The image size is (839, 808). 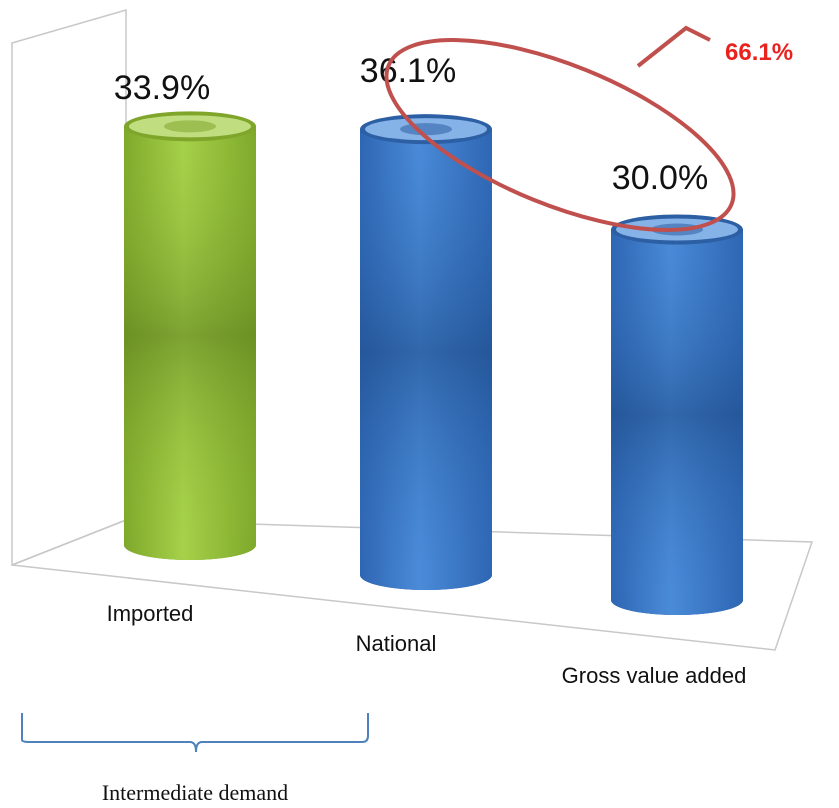 I want to click on group-label: Intermediate demand, so click(x=195, y=792).